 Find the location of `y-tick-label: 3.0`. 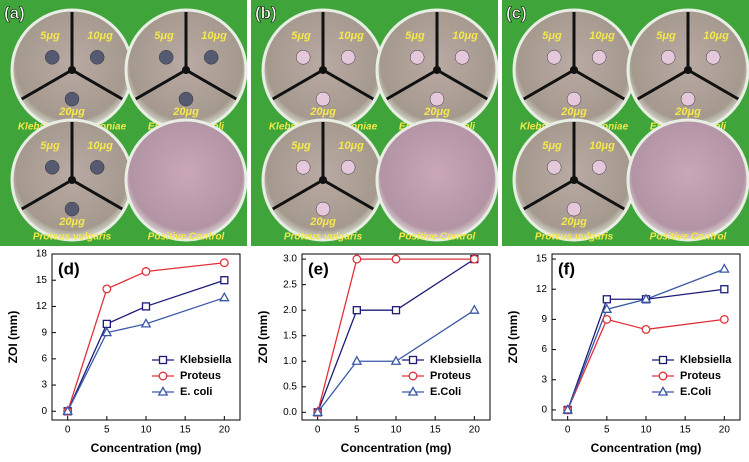

y-tick-label: 3.0 is located at coordinates (290, 259).